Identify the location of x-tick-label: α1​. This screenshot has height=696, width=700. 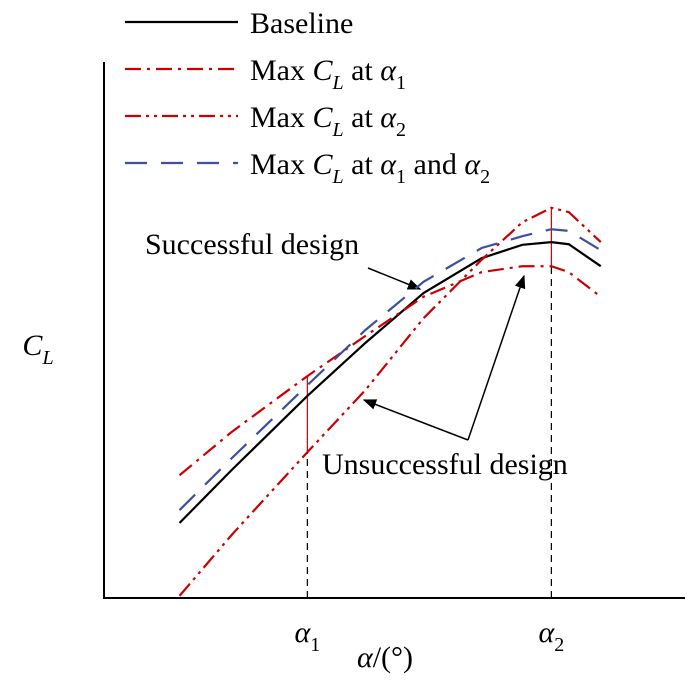
(307, 636).